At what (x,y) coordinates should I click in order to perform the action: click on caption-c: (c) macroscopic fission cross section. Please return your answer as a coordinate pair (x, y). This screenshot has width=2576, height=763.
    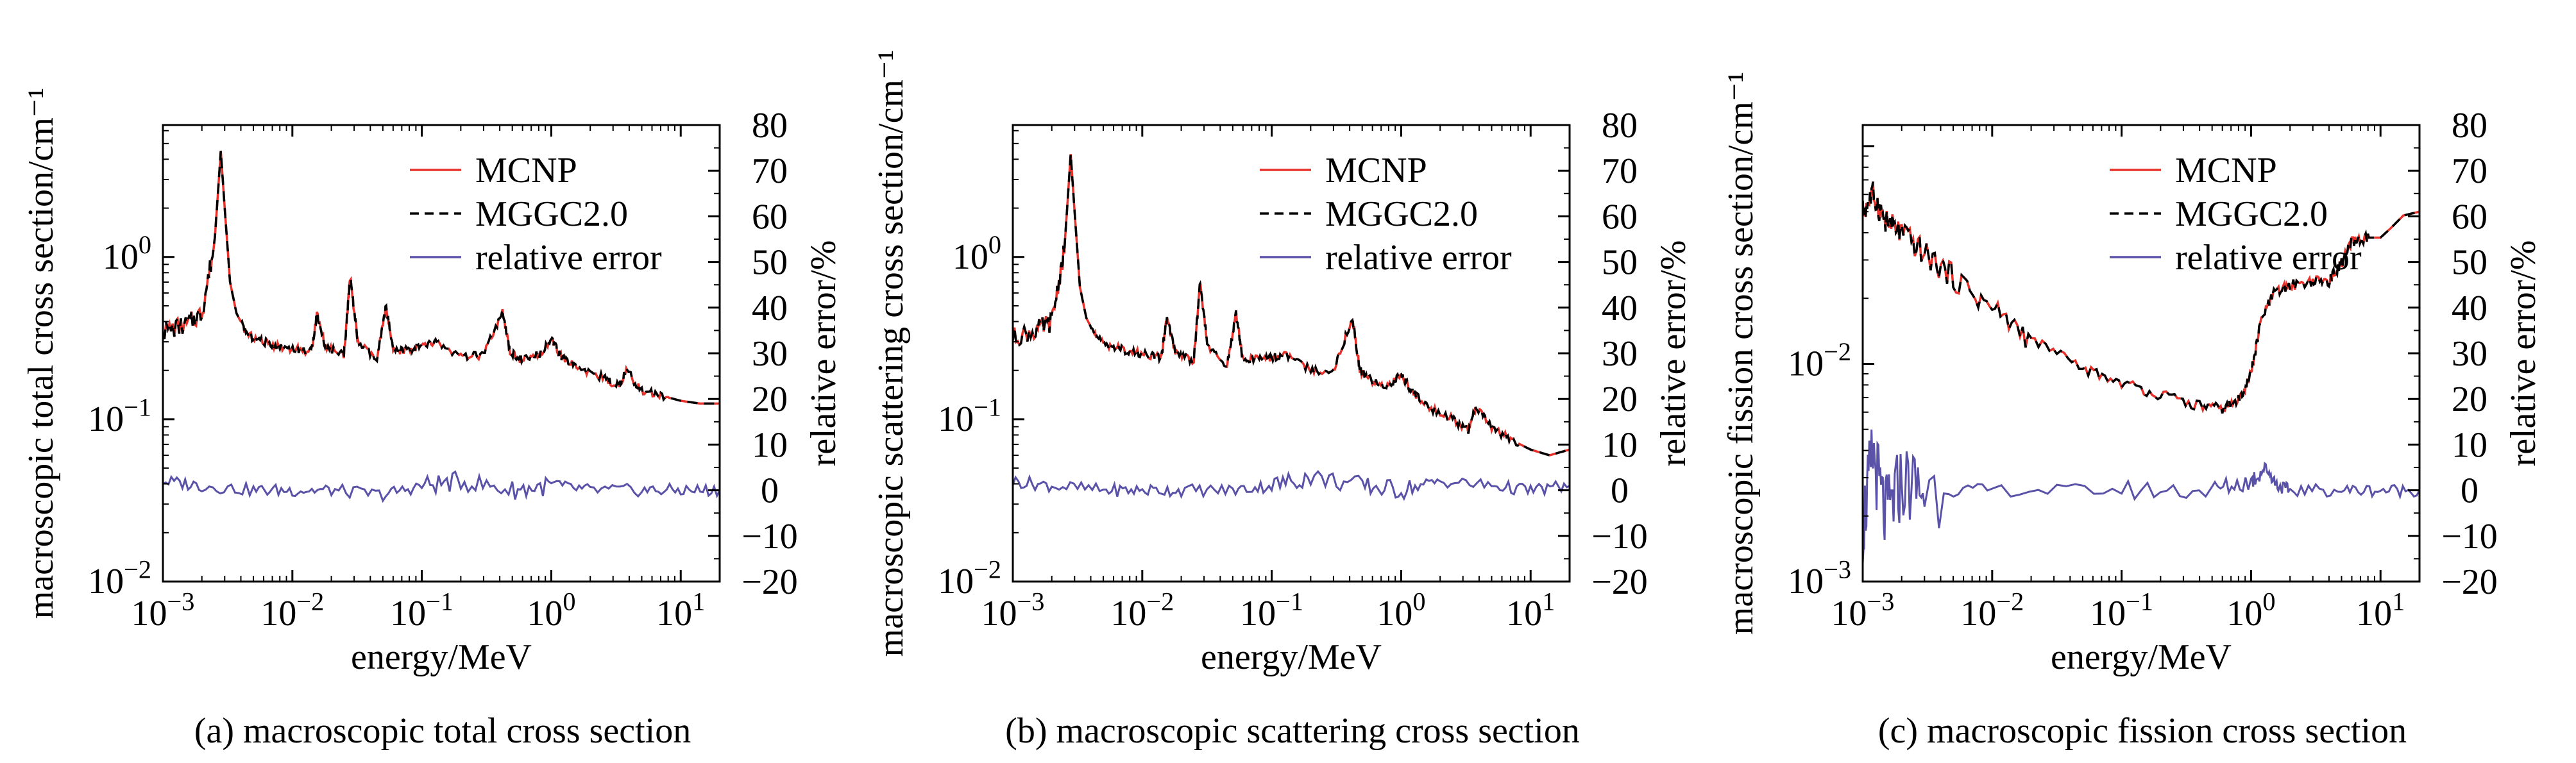
    Looking at the image, I should click on (2142, 731).